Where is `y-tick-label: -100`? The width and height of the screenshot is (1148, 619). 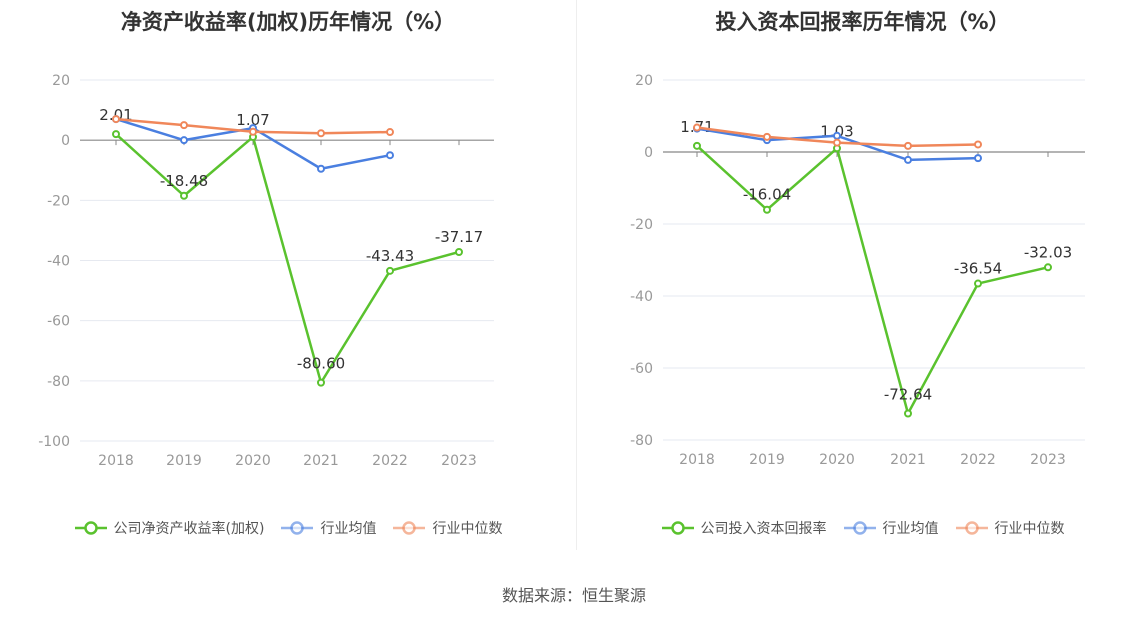 y-tick-label: -100 is located at coordinates (54, 442).